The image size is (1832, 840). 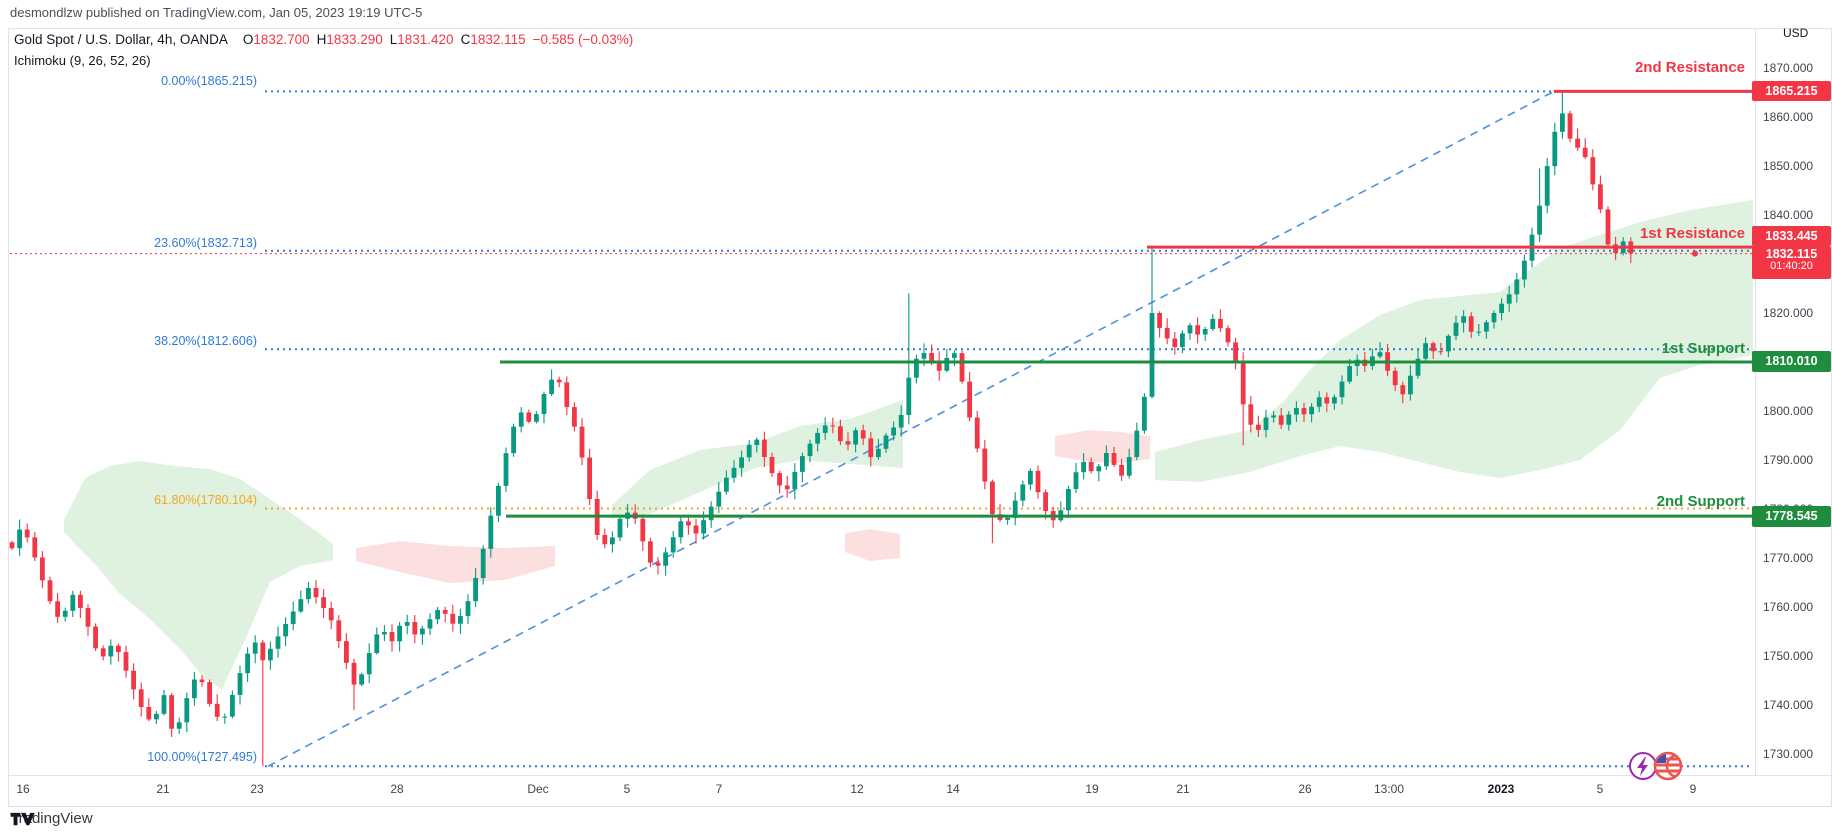 I want to click on resistance1-label: 1st Resistance, so click(x=1692, y=233).